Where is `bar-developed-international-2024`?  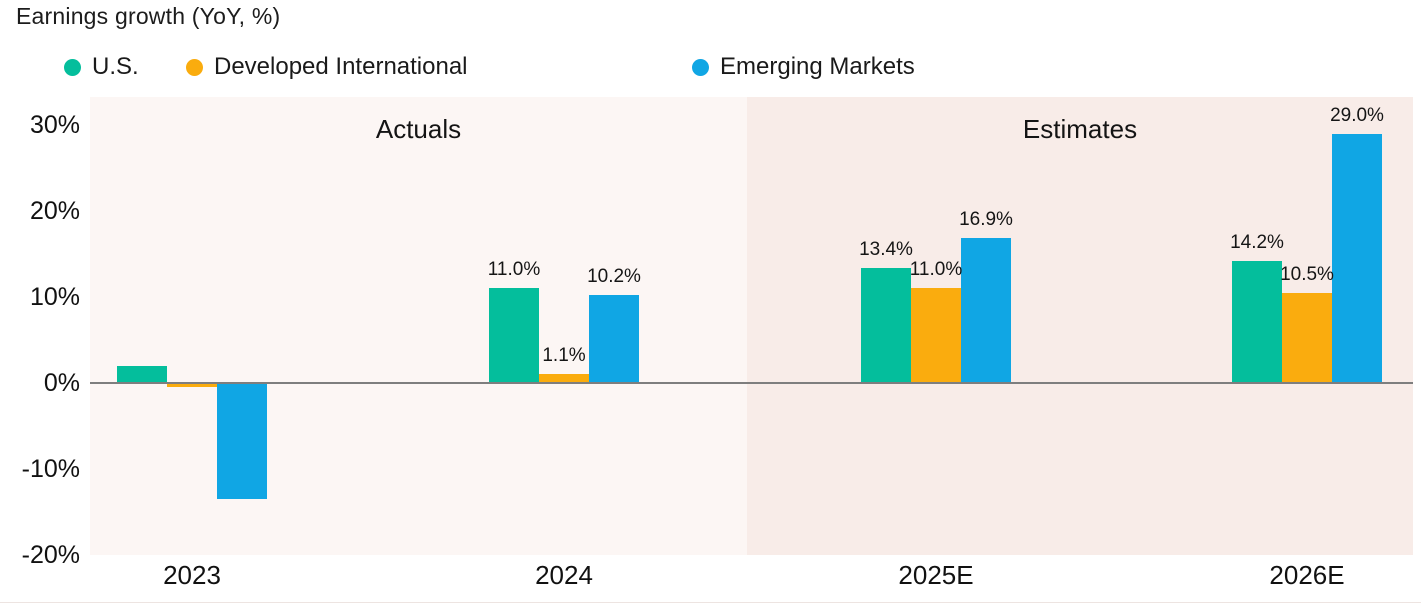 bar-developed-international-2024 is located at coordinates (564, 378).